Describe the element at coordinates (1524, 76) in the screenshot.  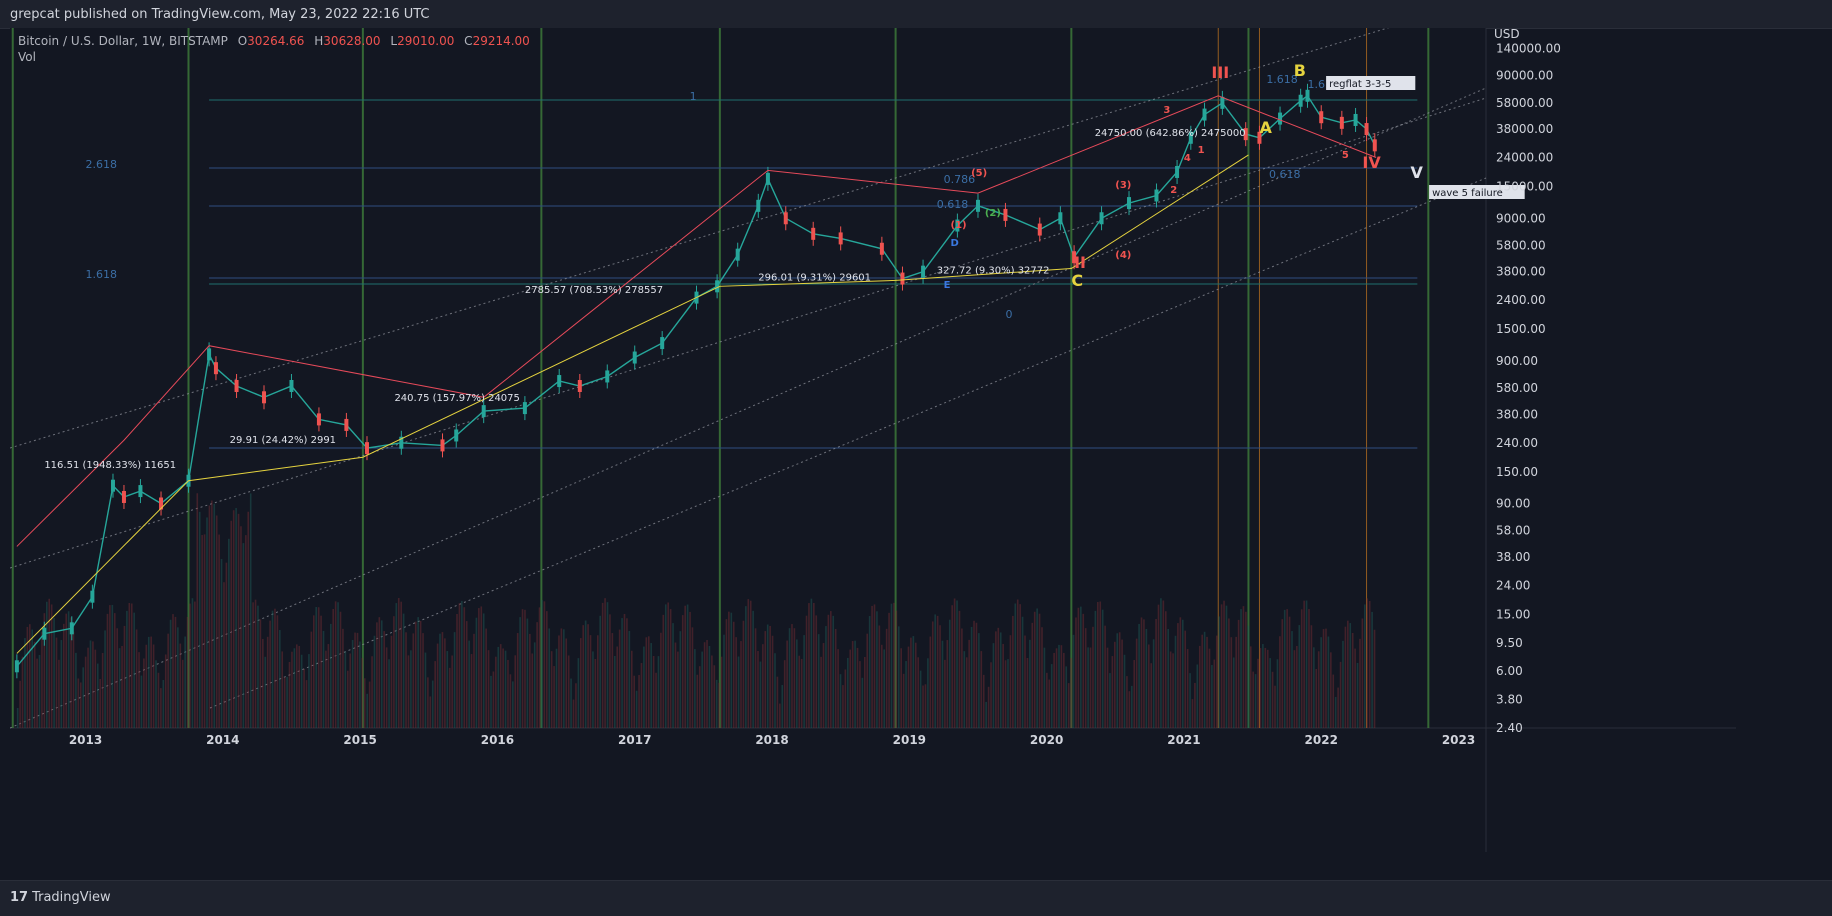
I see `y-tick-label: 90000.00` at that location.